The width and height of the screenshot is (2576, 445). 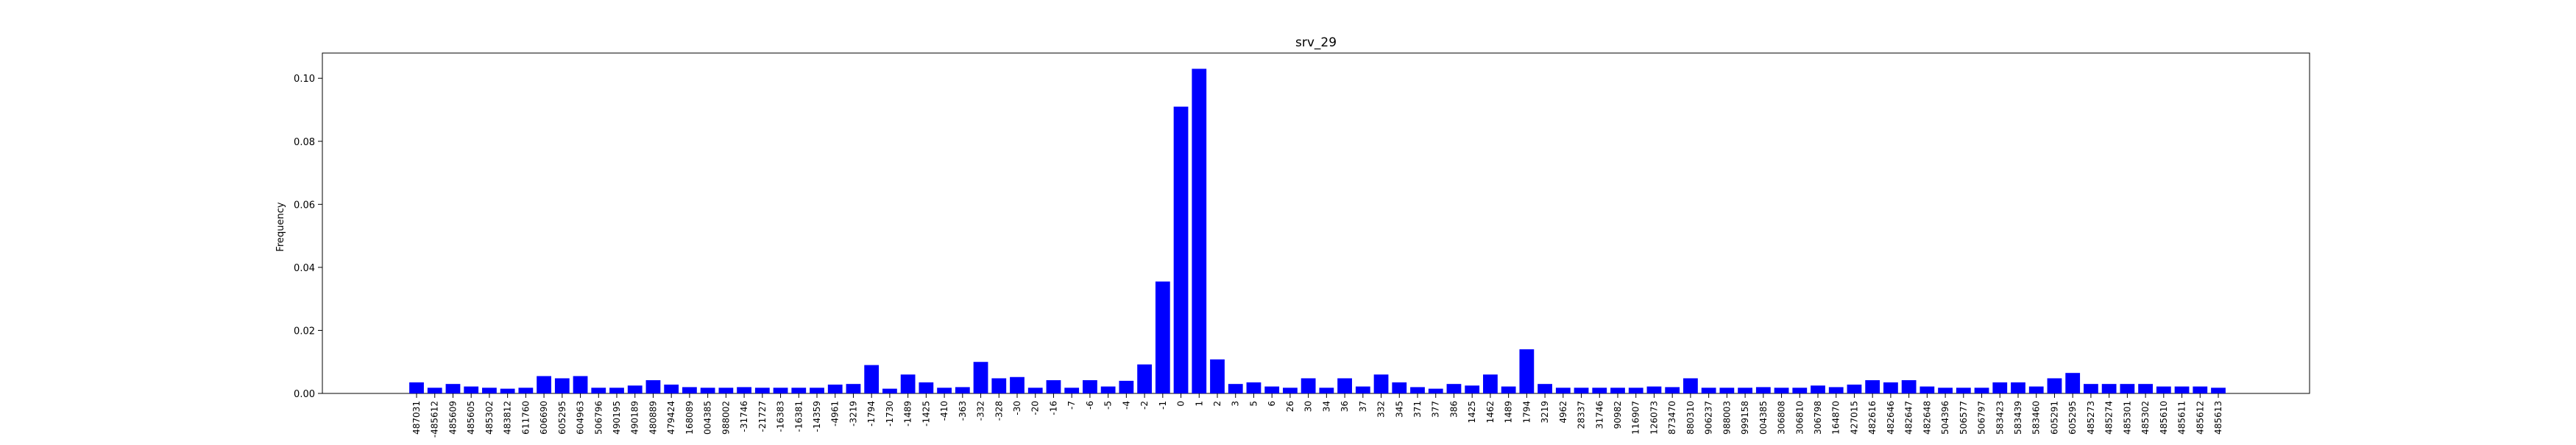 I want to click on x-tick-label: -14359, so click(x=817, y=416).